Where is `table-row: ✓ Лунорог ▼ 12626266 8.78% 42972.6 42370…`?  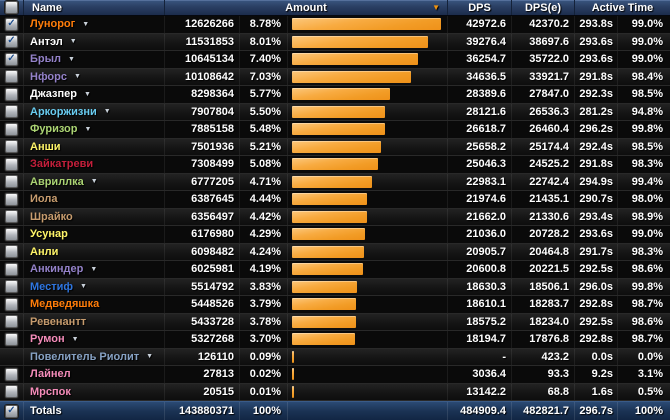 table-row: ✓ Лунорог ▼ 12626266 8.78% 42972.6 42370… is located at coordinates (335, 25).